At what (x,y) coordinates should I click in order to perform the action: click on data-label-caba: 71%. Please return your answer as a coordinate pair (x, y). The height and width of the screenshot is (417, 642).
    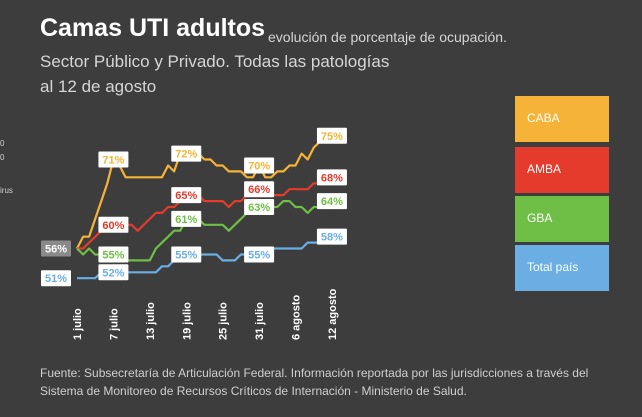
    Looking at the image, I should click on (113, 159).